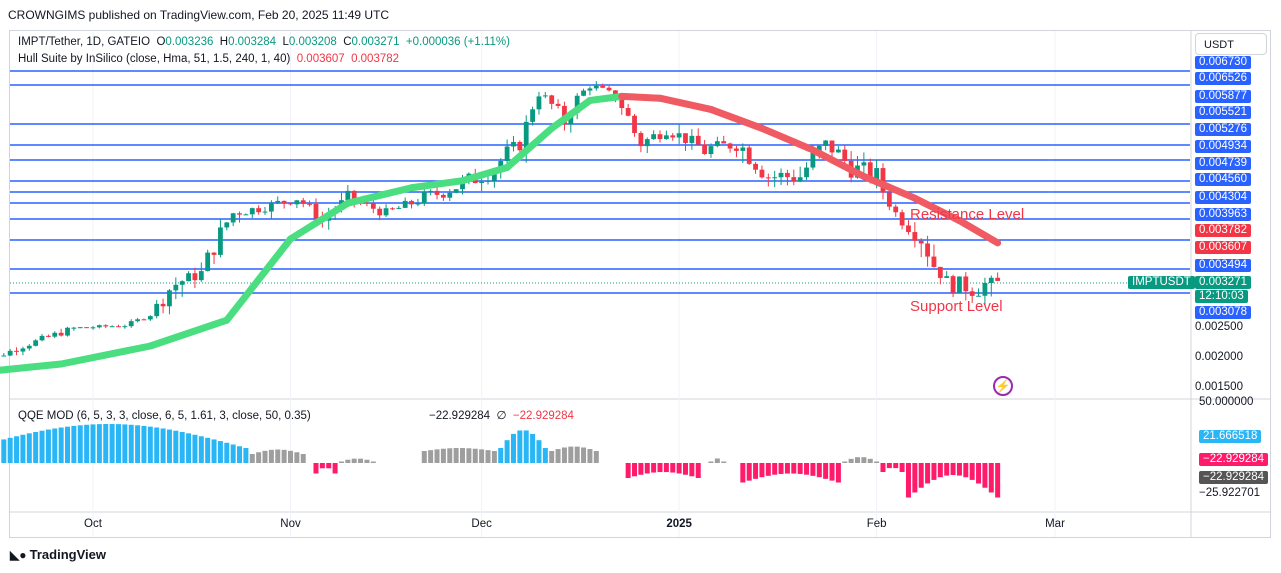 This screenshot has height=573, width=1281. I want to click on price-axis-label: 0.004739, so click(1223, 163).